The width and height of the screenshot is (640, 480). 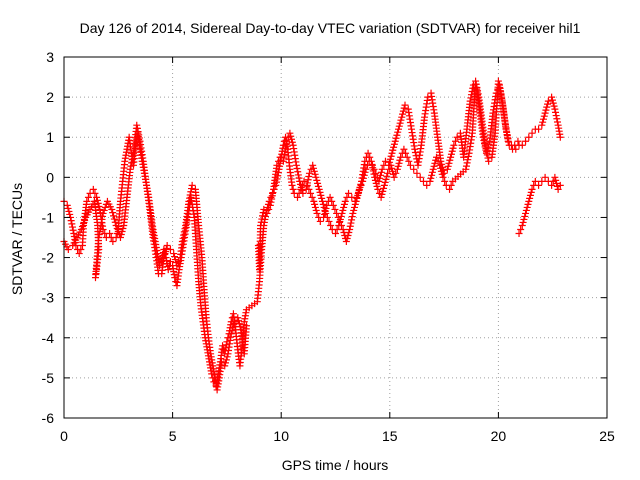 I want to click on x-axis-label: GPS time / hours, so click(x=335, y=465).